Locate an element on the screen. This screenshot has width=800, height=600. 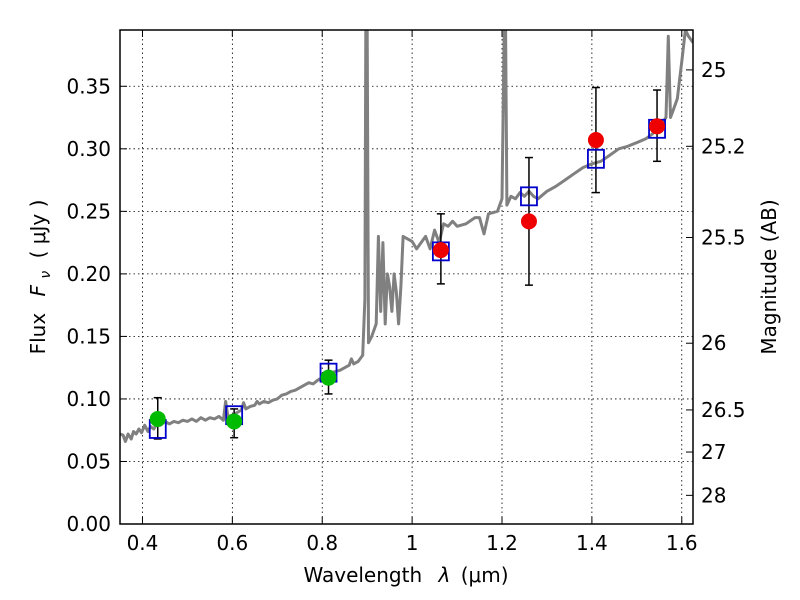
y-axis-label-subscript: ν is located at coordinates (46, 275).